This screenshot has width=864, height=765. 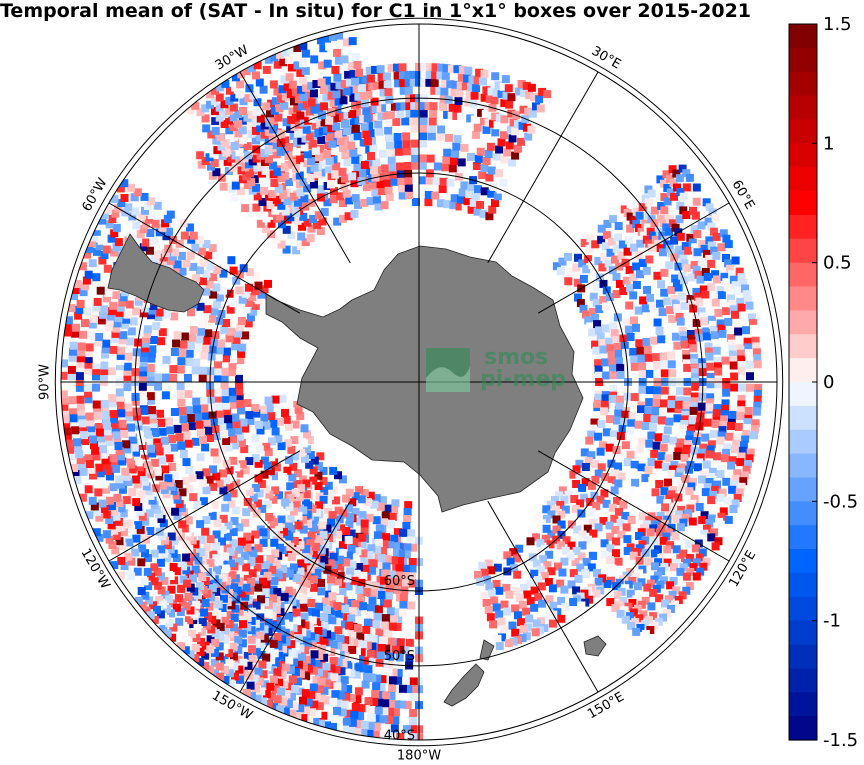 What do you see at coordinates (803, 680) in the screenshot?
I see `colorbar-segment` at bounding box center [803, 680].